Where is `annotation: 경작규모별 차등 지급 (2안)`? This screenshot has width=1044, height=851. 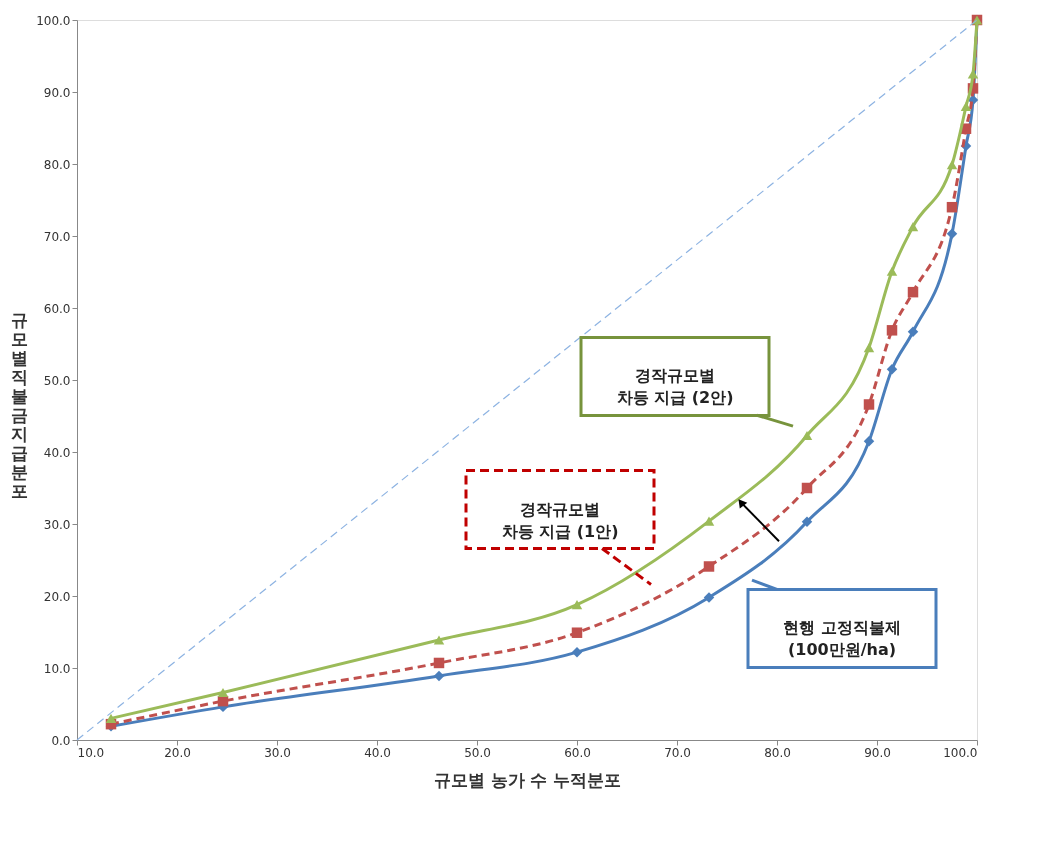 annotation: 경작규모별 차등 지급 (2안) is located at coordinates (675, 387).